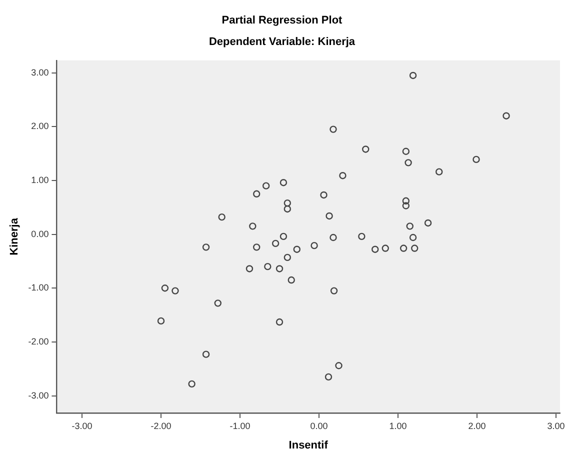  What do you see at coordinates (282, 20) in the screenshot?
I see `chart-title: Partial Regression Plot` at bounding box center [282, 20].